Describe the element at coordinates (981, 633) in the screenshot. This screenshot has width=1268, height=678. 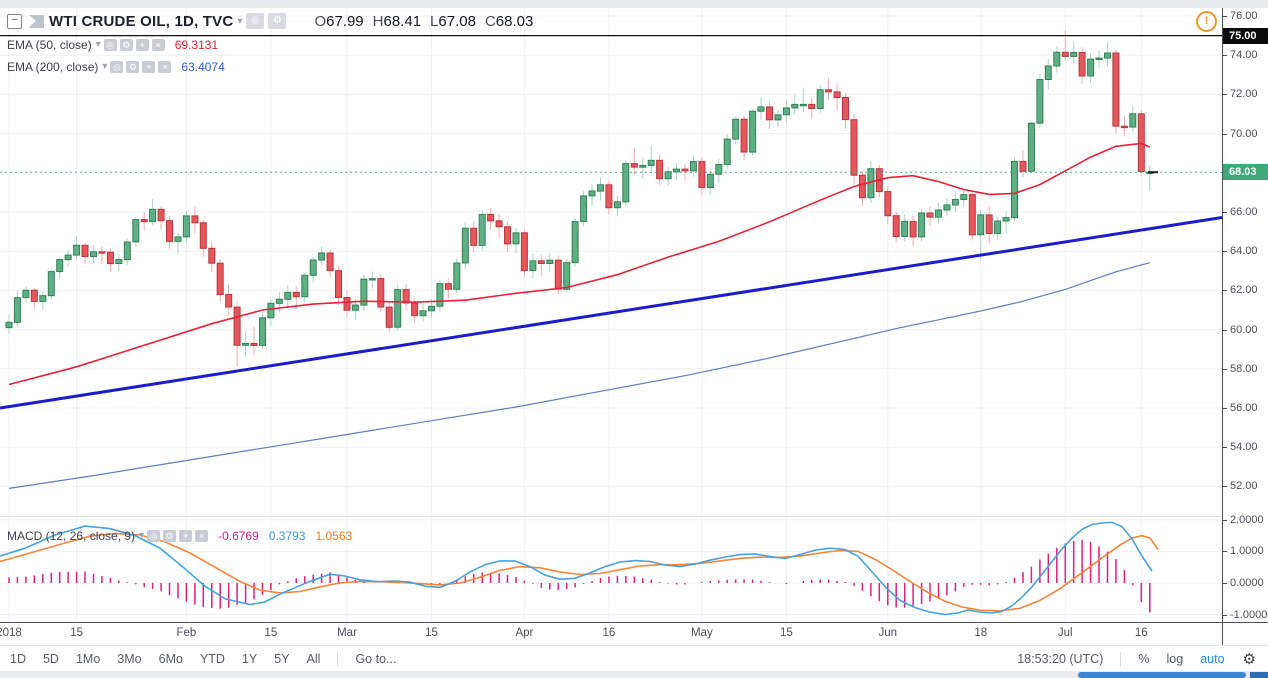
I see `time-axis-label: 18` at that location.